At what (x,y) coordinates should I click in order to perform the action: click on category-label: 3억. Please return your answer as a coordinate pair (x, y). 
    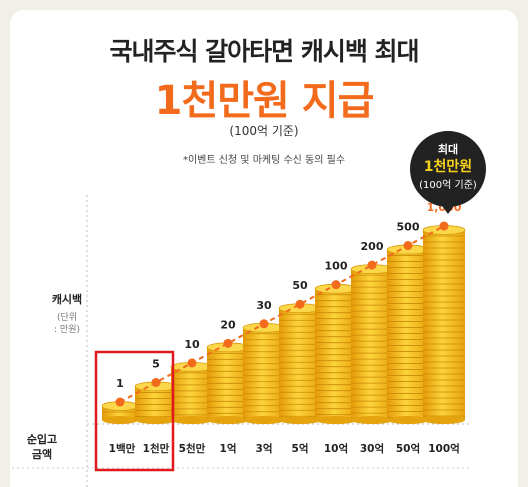
    Looking at the image, I should click on (264, 449).